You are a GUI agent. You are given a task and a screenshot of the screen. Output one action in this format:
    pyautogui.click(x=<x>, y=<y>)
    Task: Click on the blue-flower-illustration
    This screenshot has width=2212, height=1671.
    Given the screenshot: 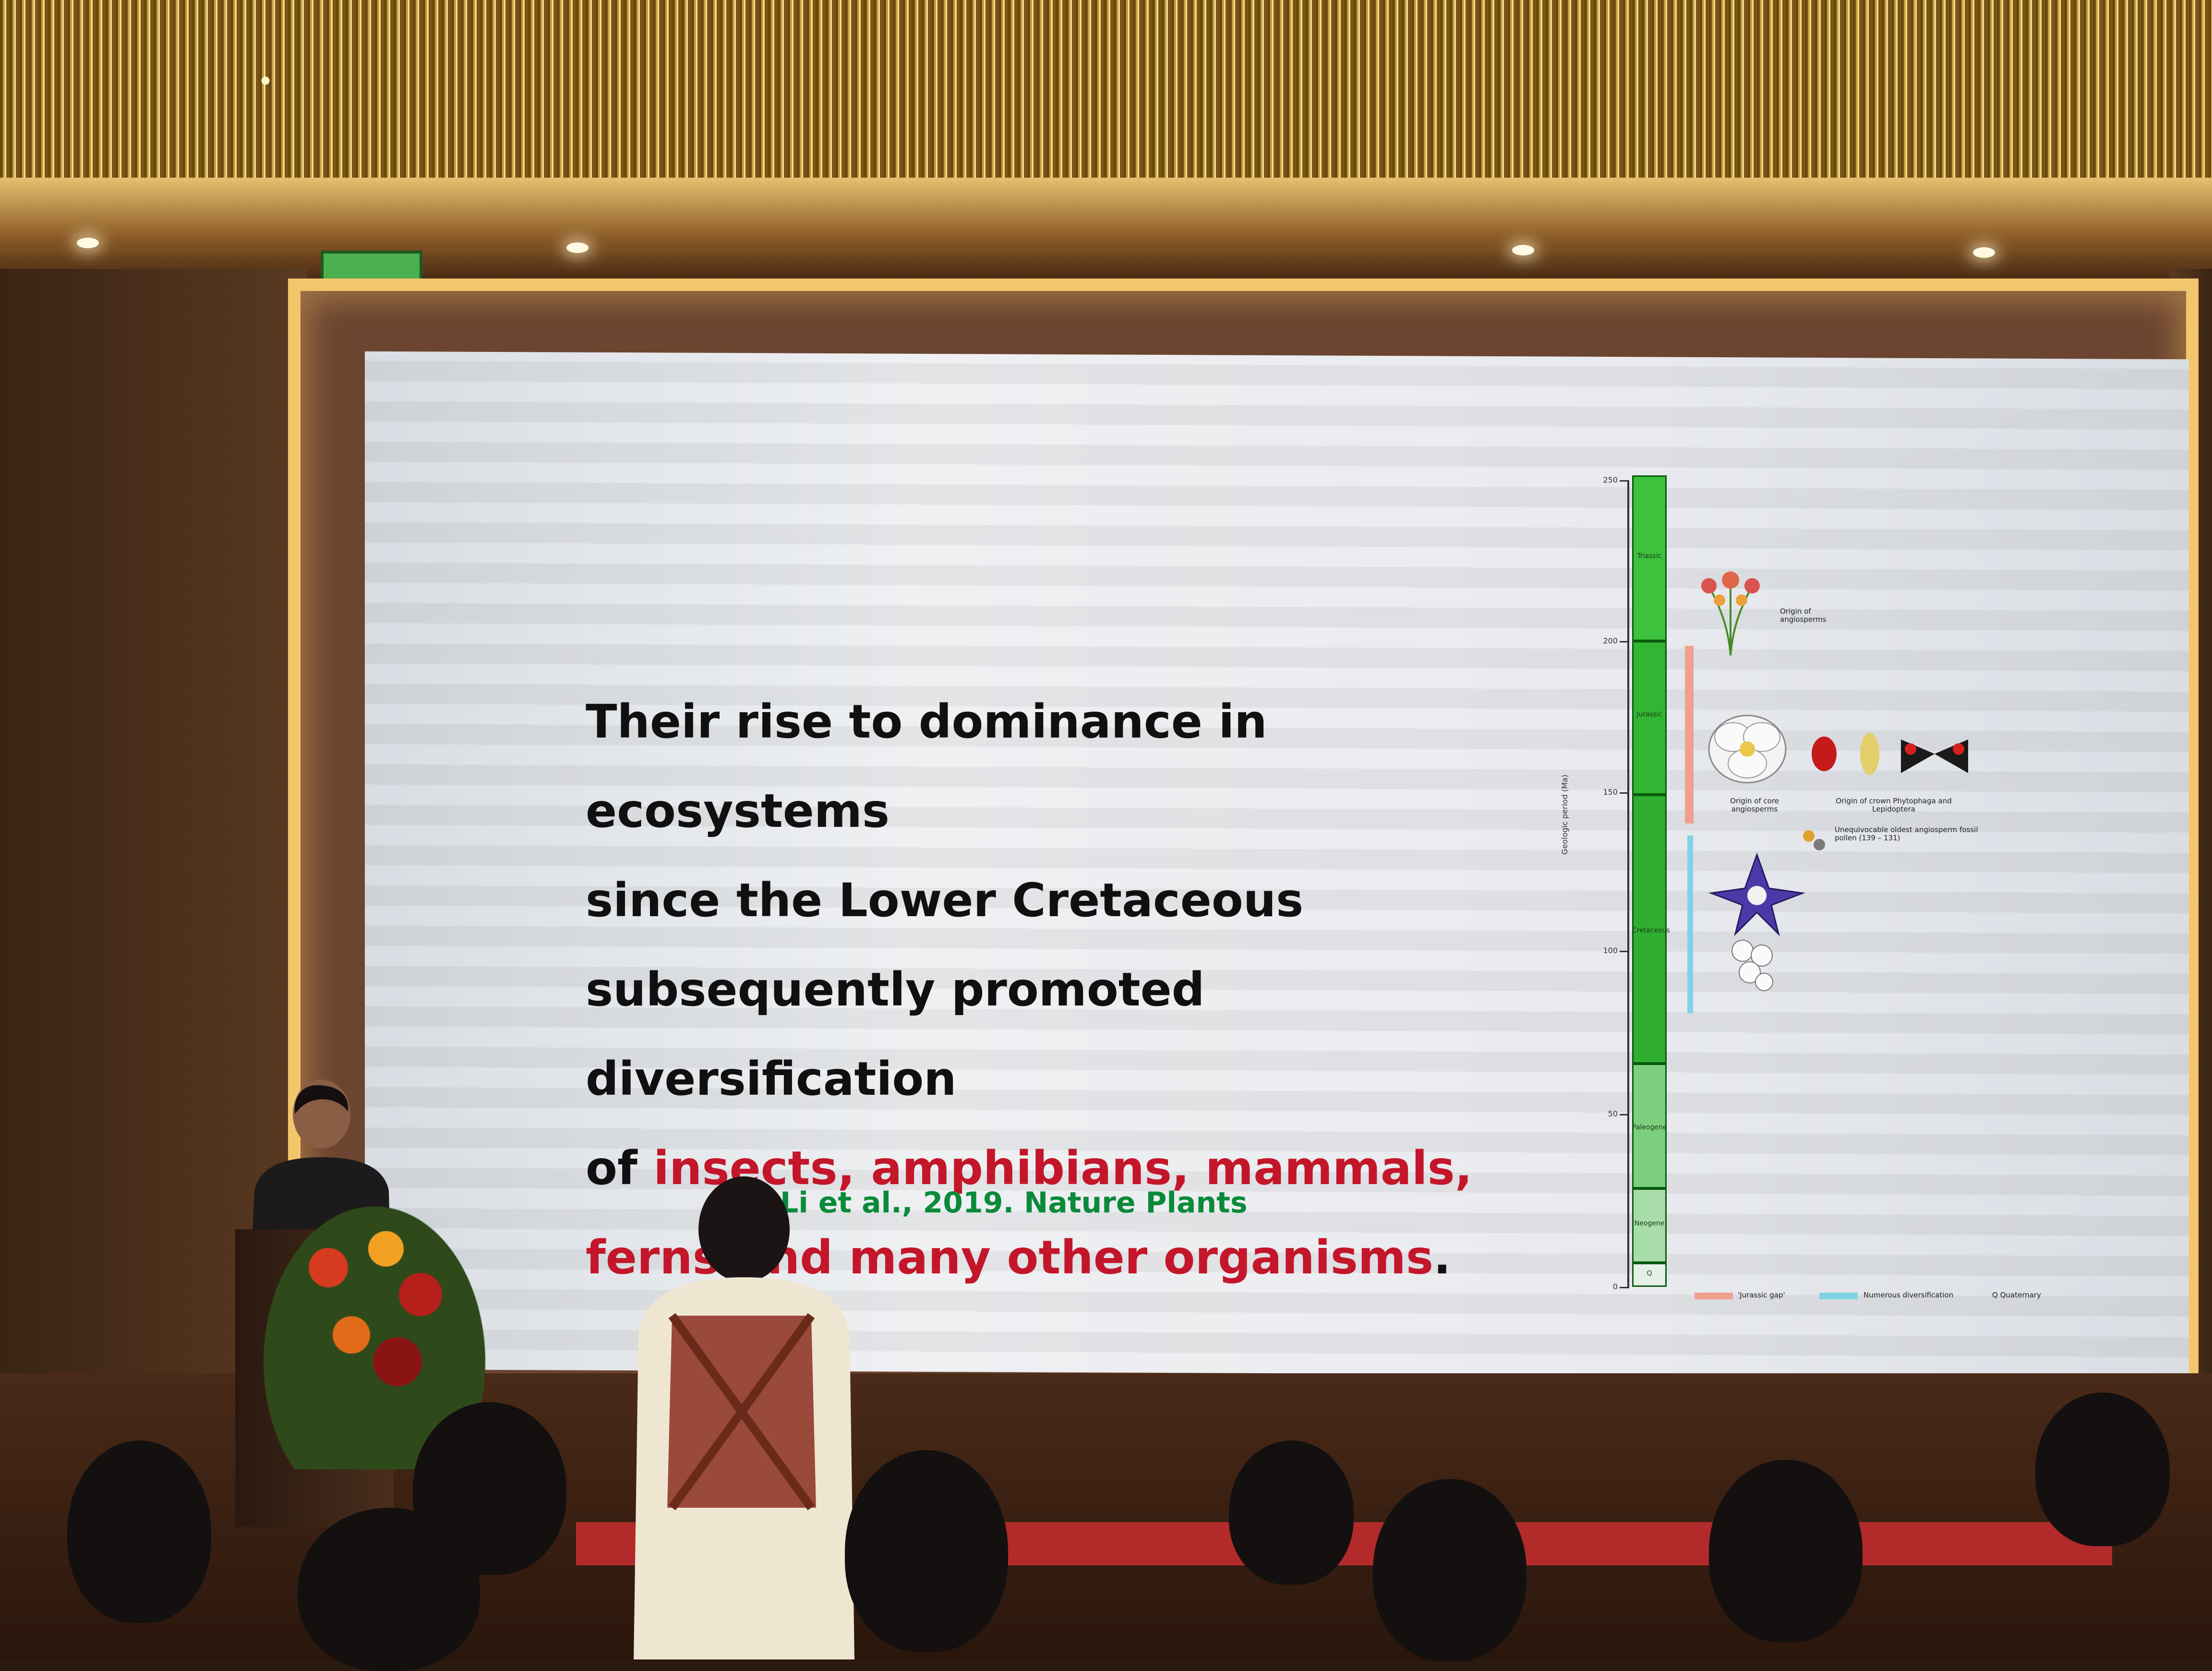 What is the action you would take?
    pyautogui.click(x=1756, y=894)
    